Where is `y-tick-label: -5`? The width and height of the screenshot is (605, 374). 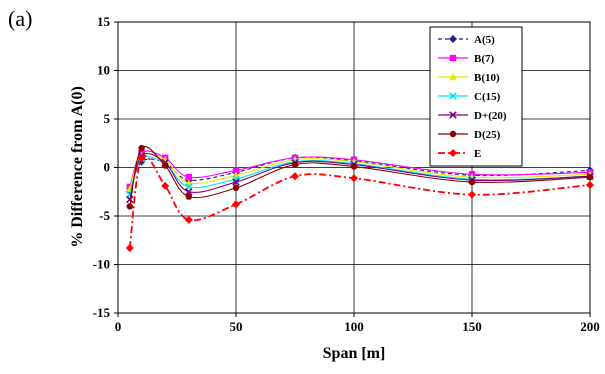
y-tick-label: -5 is located at coordinates (104, 215).